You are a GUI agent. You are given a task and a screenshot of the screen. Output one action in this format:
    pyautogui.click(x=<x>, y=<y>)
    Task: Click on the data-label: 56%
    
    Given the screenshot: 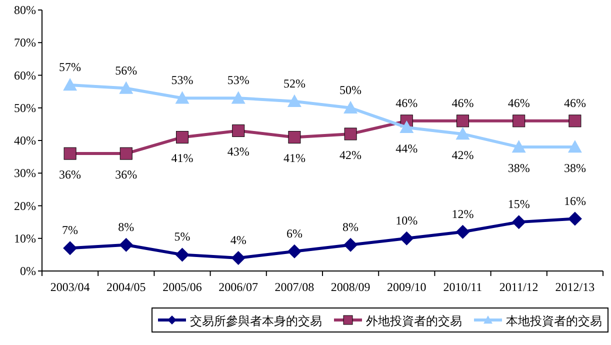 What is the action you would take?
    pyautogui.click(x=126, y=70)
    